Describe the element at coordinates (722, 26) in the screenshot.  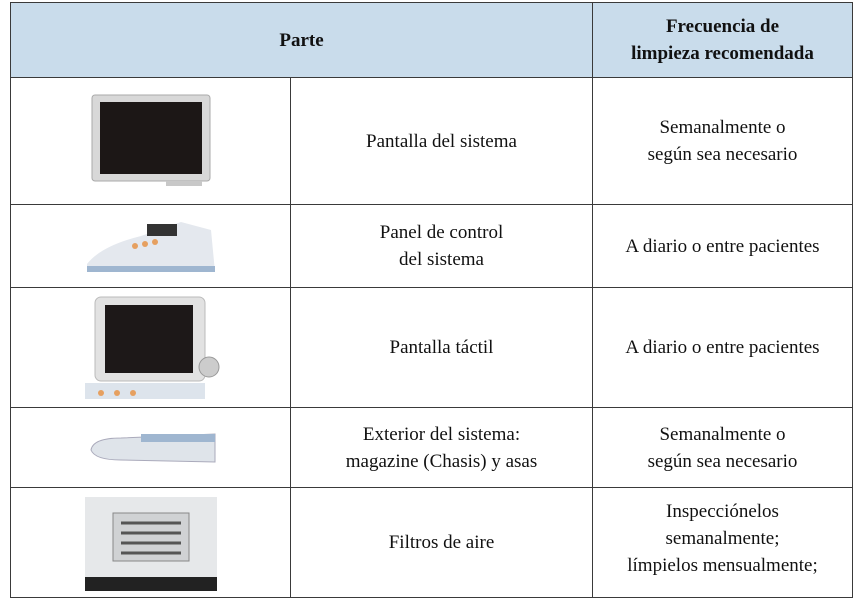
I see `header-text: Frecuencia de` at that location.